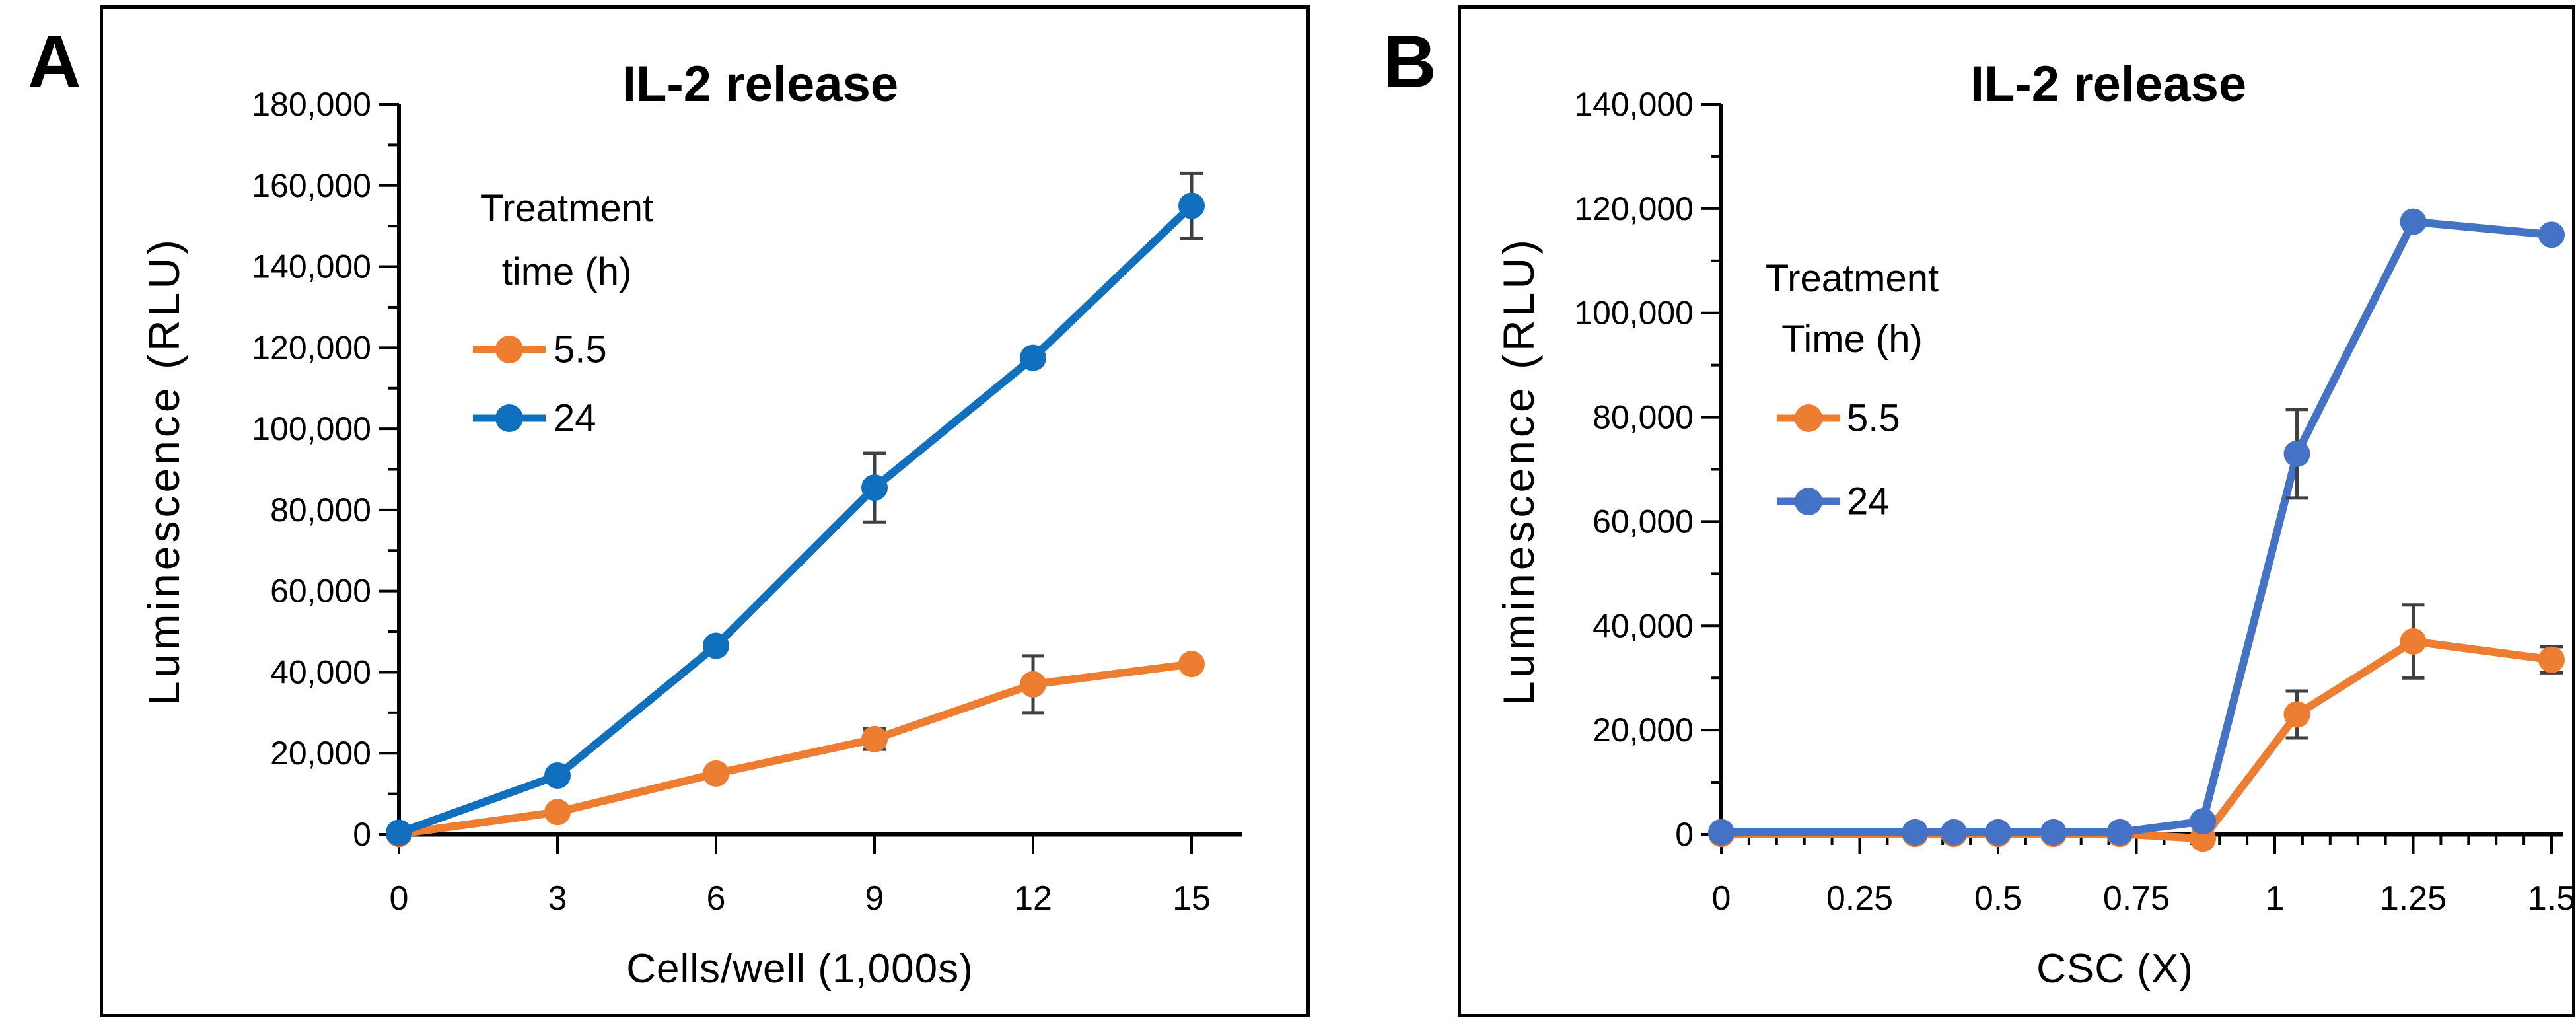  Describe the element at coordinates (2296, 453) in the screenshot. I see `data-point-24-x1.04` at that location.